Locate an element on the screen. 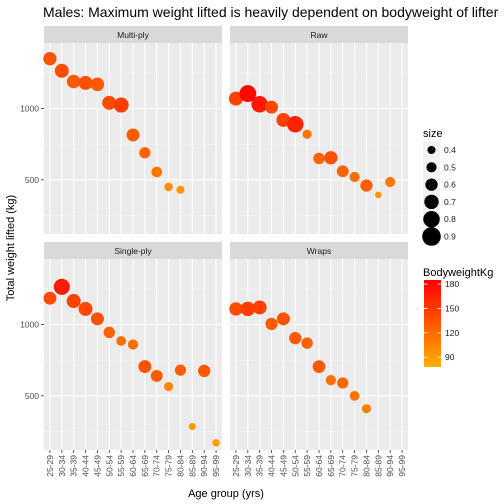 The height and width of the screenshot is (504, 504). facet-strip-label: Multi-ply is located at coordinates (133, 35).